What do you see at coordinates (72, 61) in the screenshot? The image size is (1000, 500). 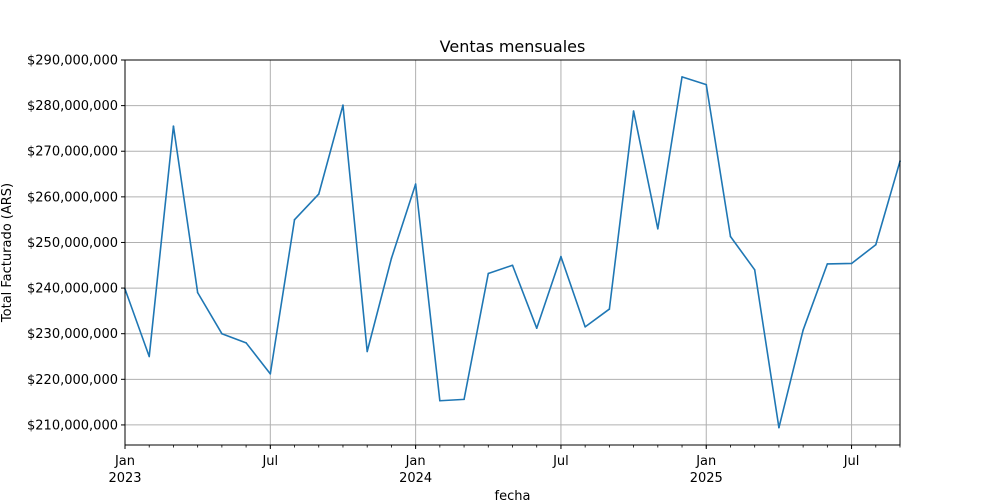 I see `y-tick-label: $290,000,000` at bounding box center [72, 61].